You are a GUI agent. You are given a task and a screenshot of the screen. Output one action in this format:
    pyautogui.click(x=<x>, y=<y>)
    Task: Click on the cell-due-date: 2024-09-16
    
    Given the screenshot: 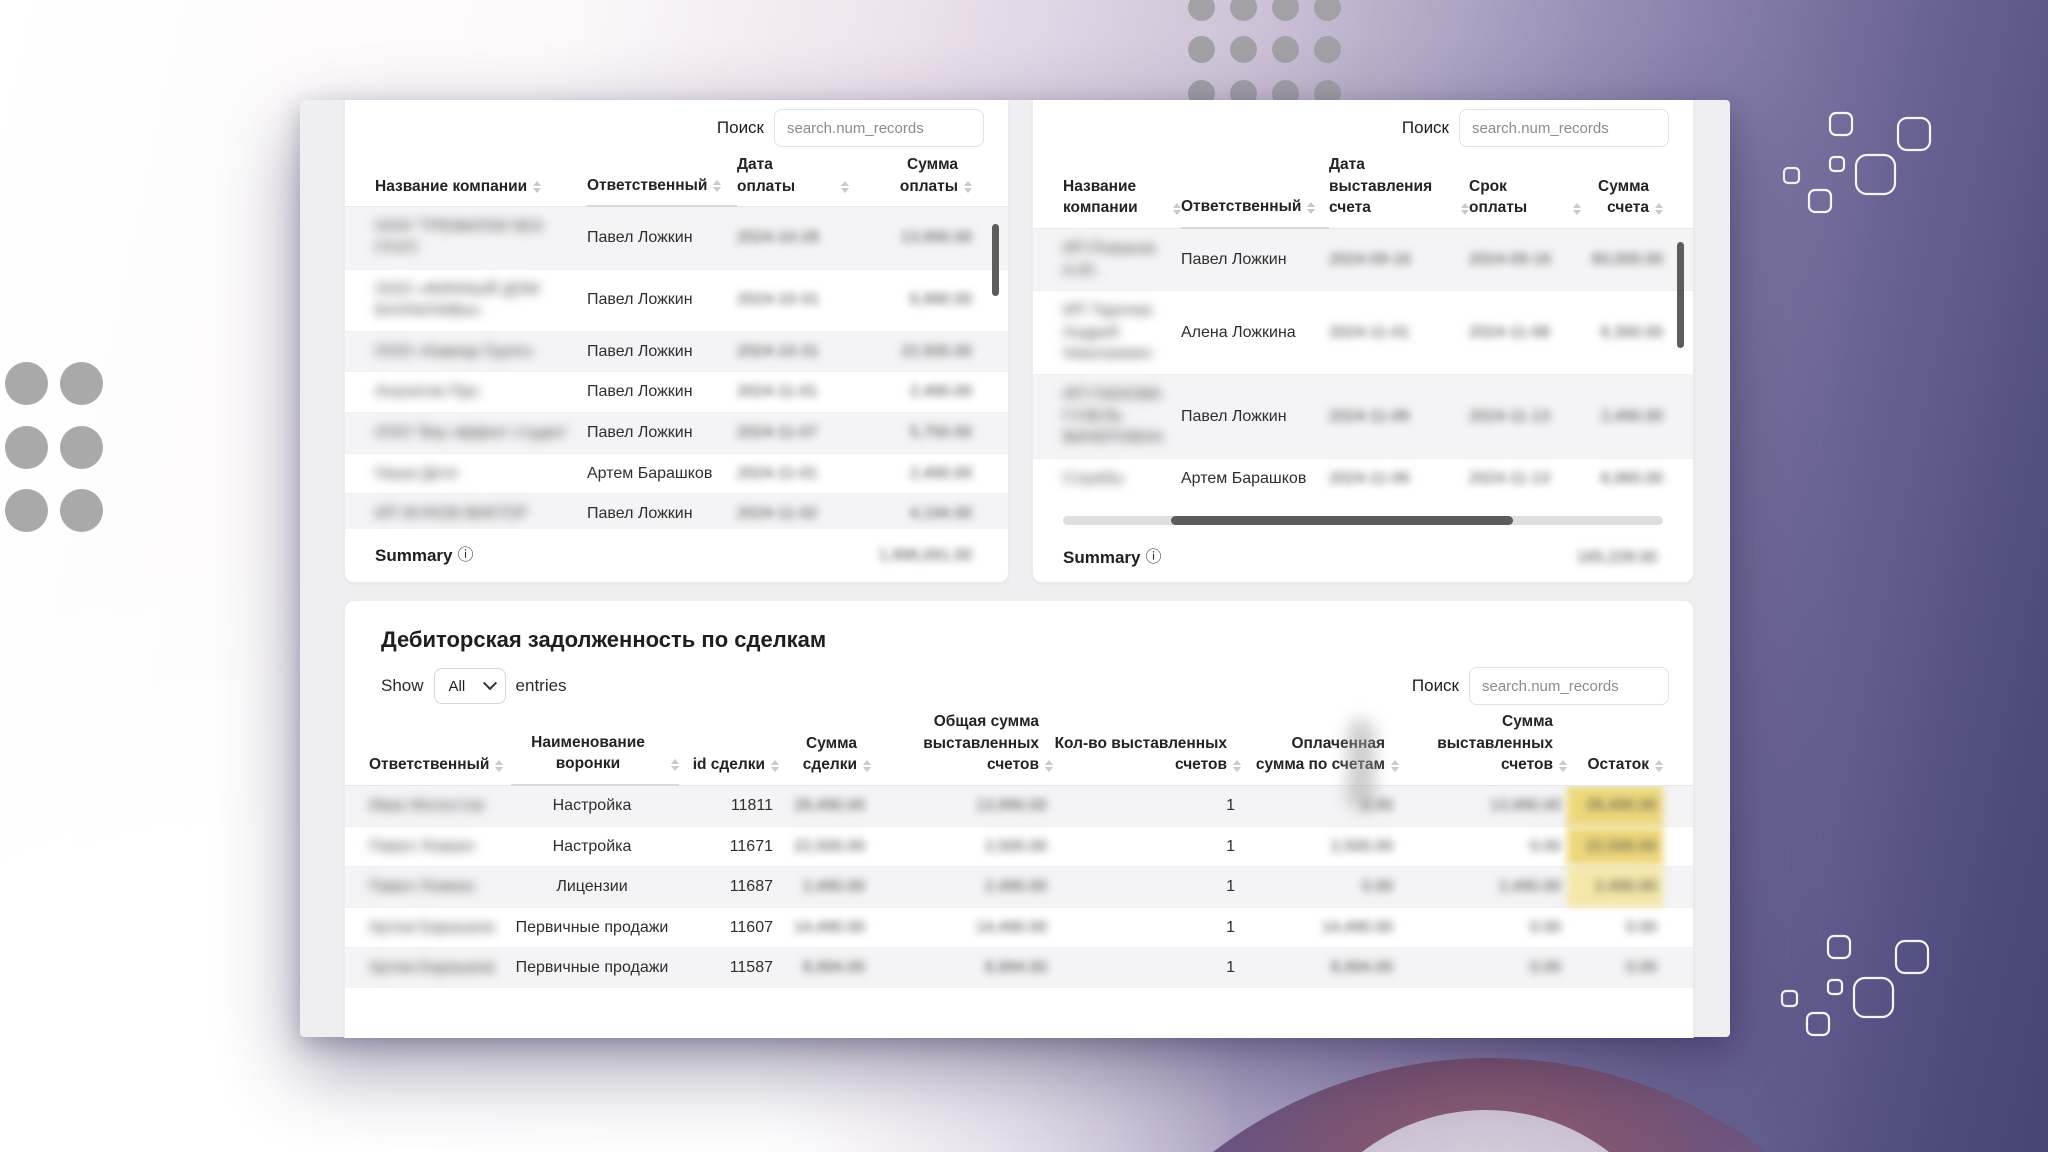 What is the action you would take?
    pyautogui.click(x=1510, y=259)
    